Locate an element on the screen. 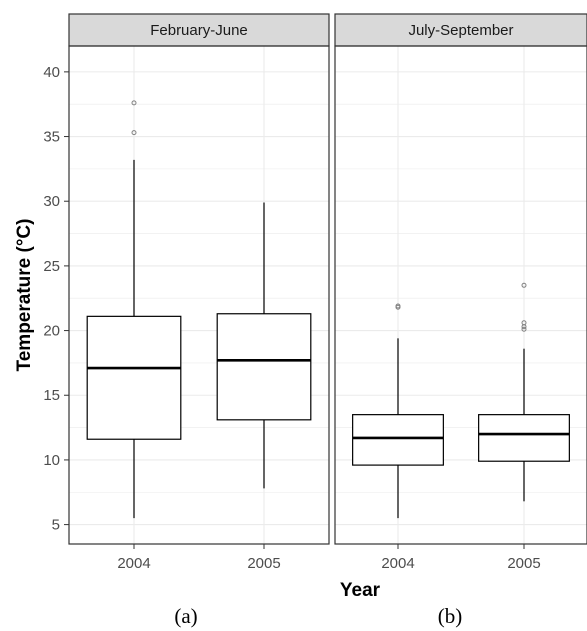  y-tick-label: 5 is located at coordinates (56, 525).